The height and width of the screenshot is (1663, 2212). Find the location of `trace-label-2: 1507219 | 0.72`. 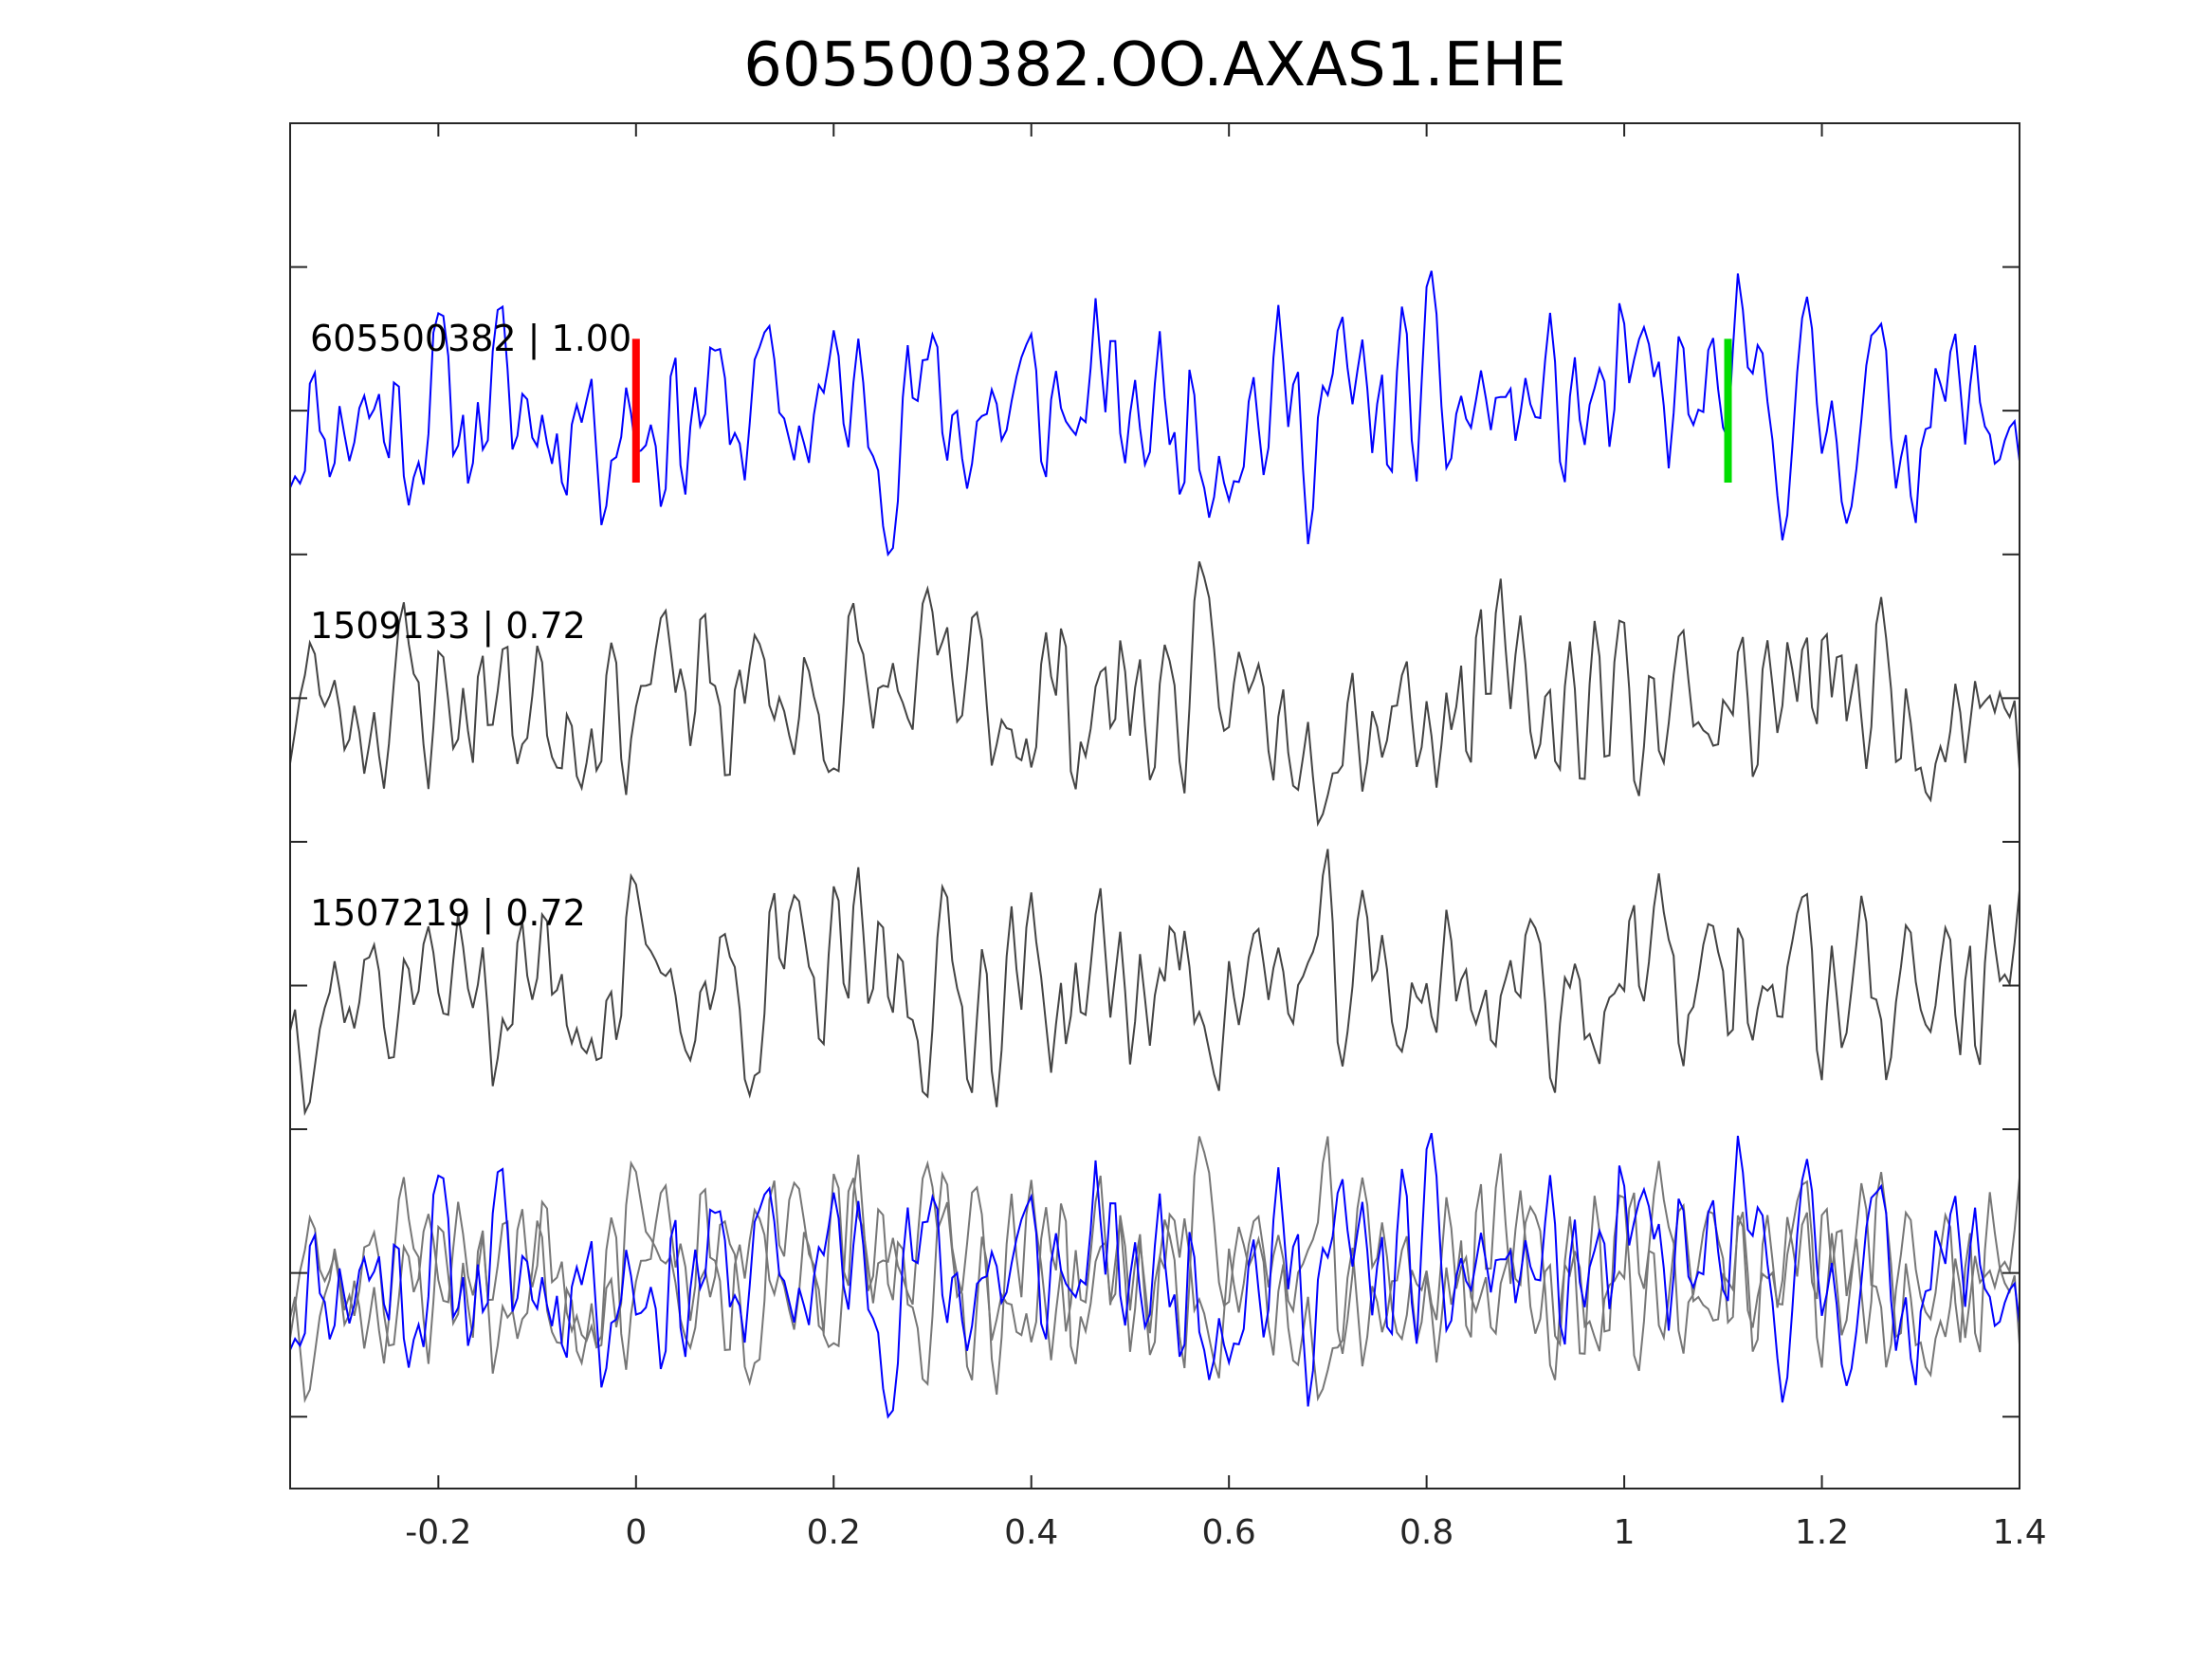

trace-label-2: 1507219 | 0.72 is located at coordinates (448, 914).